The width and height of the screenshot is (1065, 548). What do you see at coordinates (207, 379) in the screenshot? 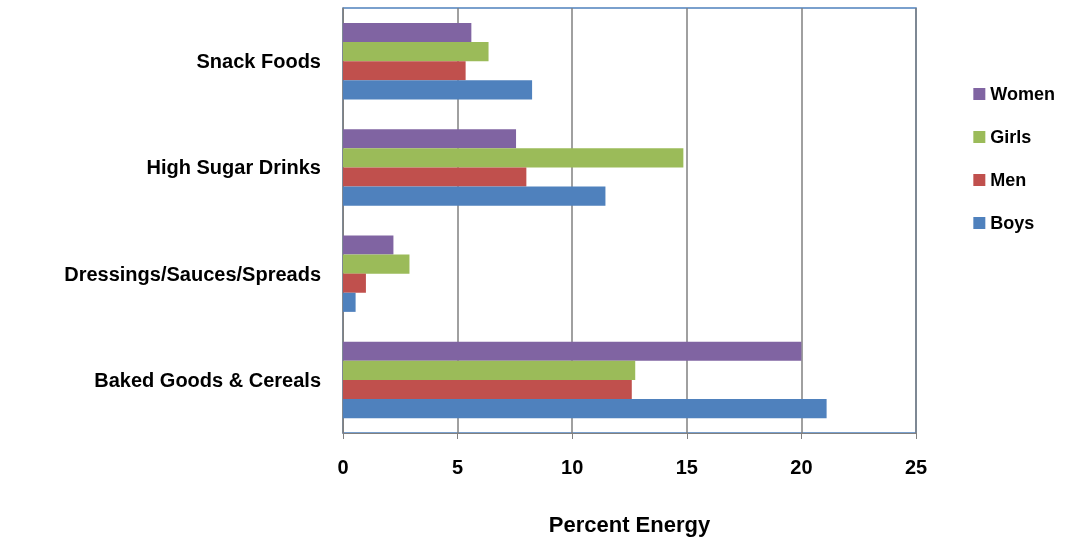
I see `y-tick-label: Baked Goods & Cereals` at bounding box center [207, 379].